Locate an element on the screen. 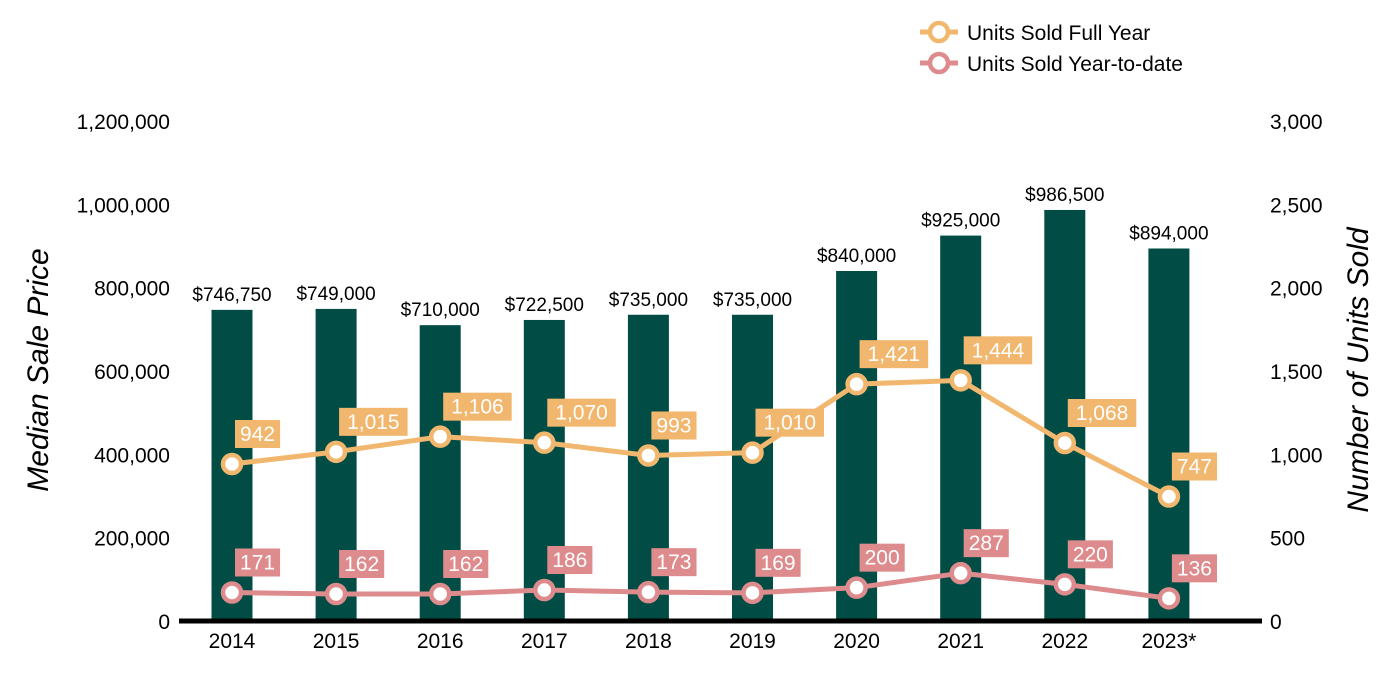  price-bar-label: $840,000 is located at coordinates (856, 256).